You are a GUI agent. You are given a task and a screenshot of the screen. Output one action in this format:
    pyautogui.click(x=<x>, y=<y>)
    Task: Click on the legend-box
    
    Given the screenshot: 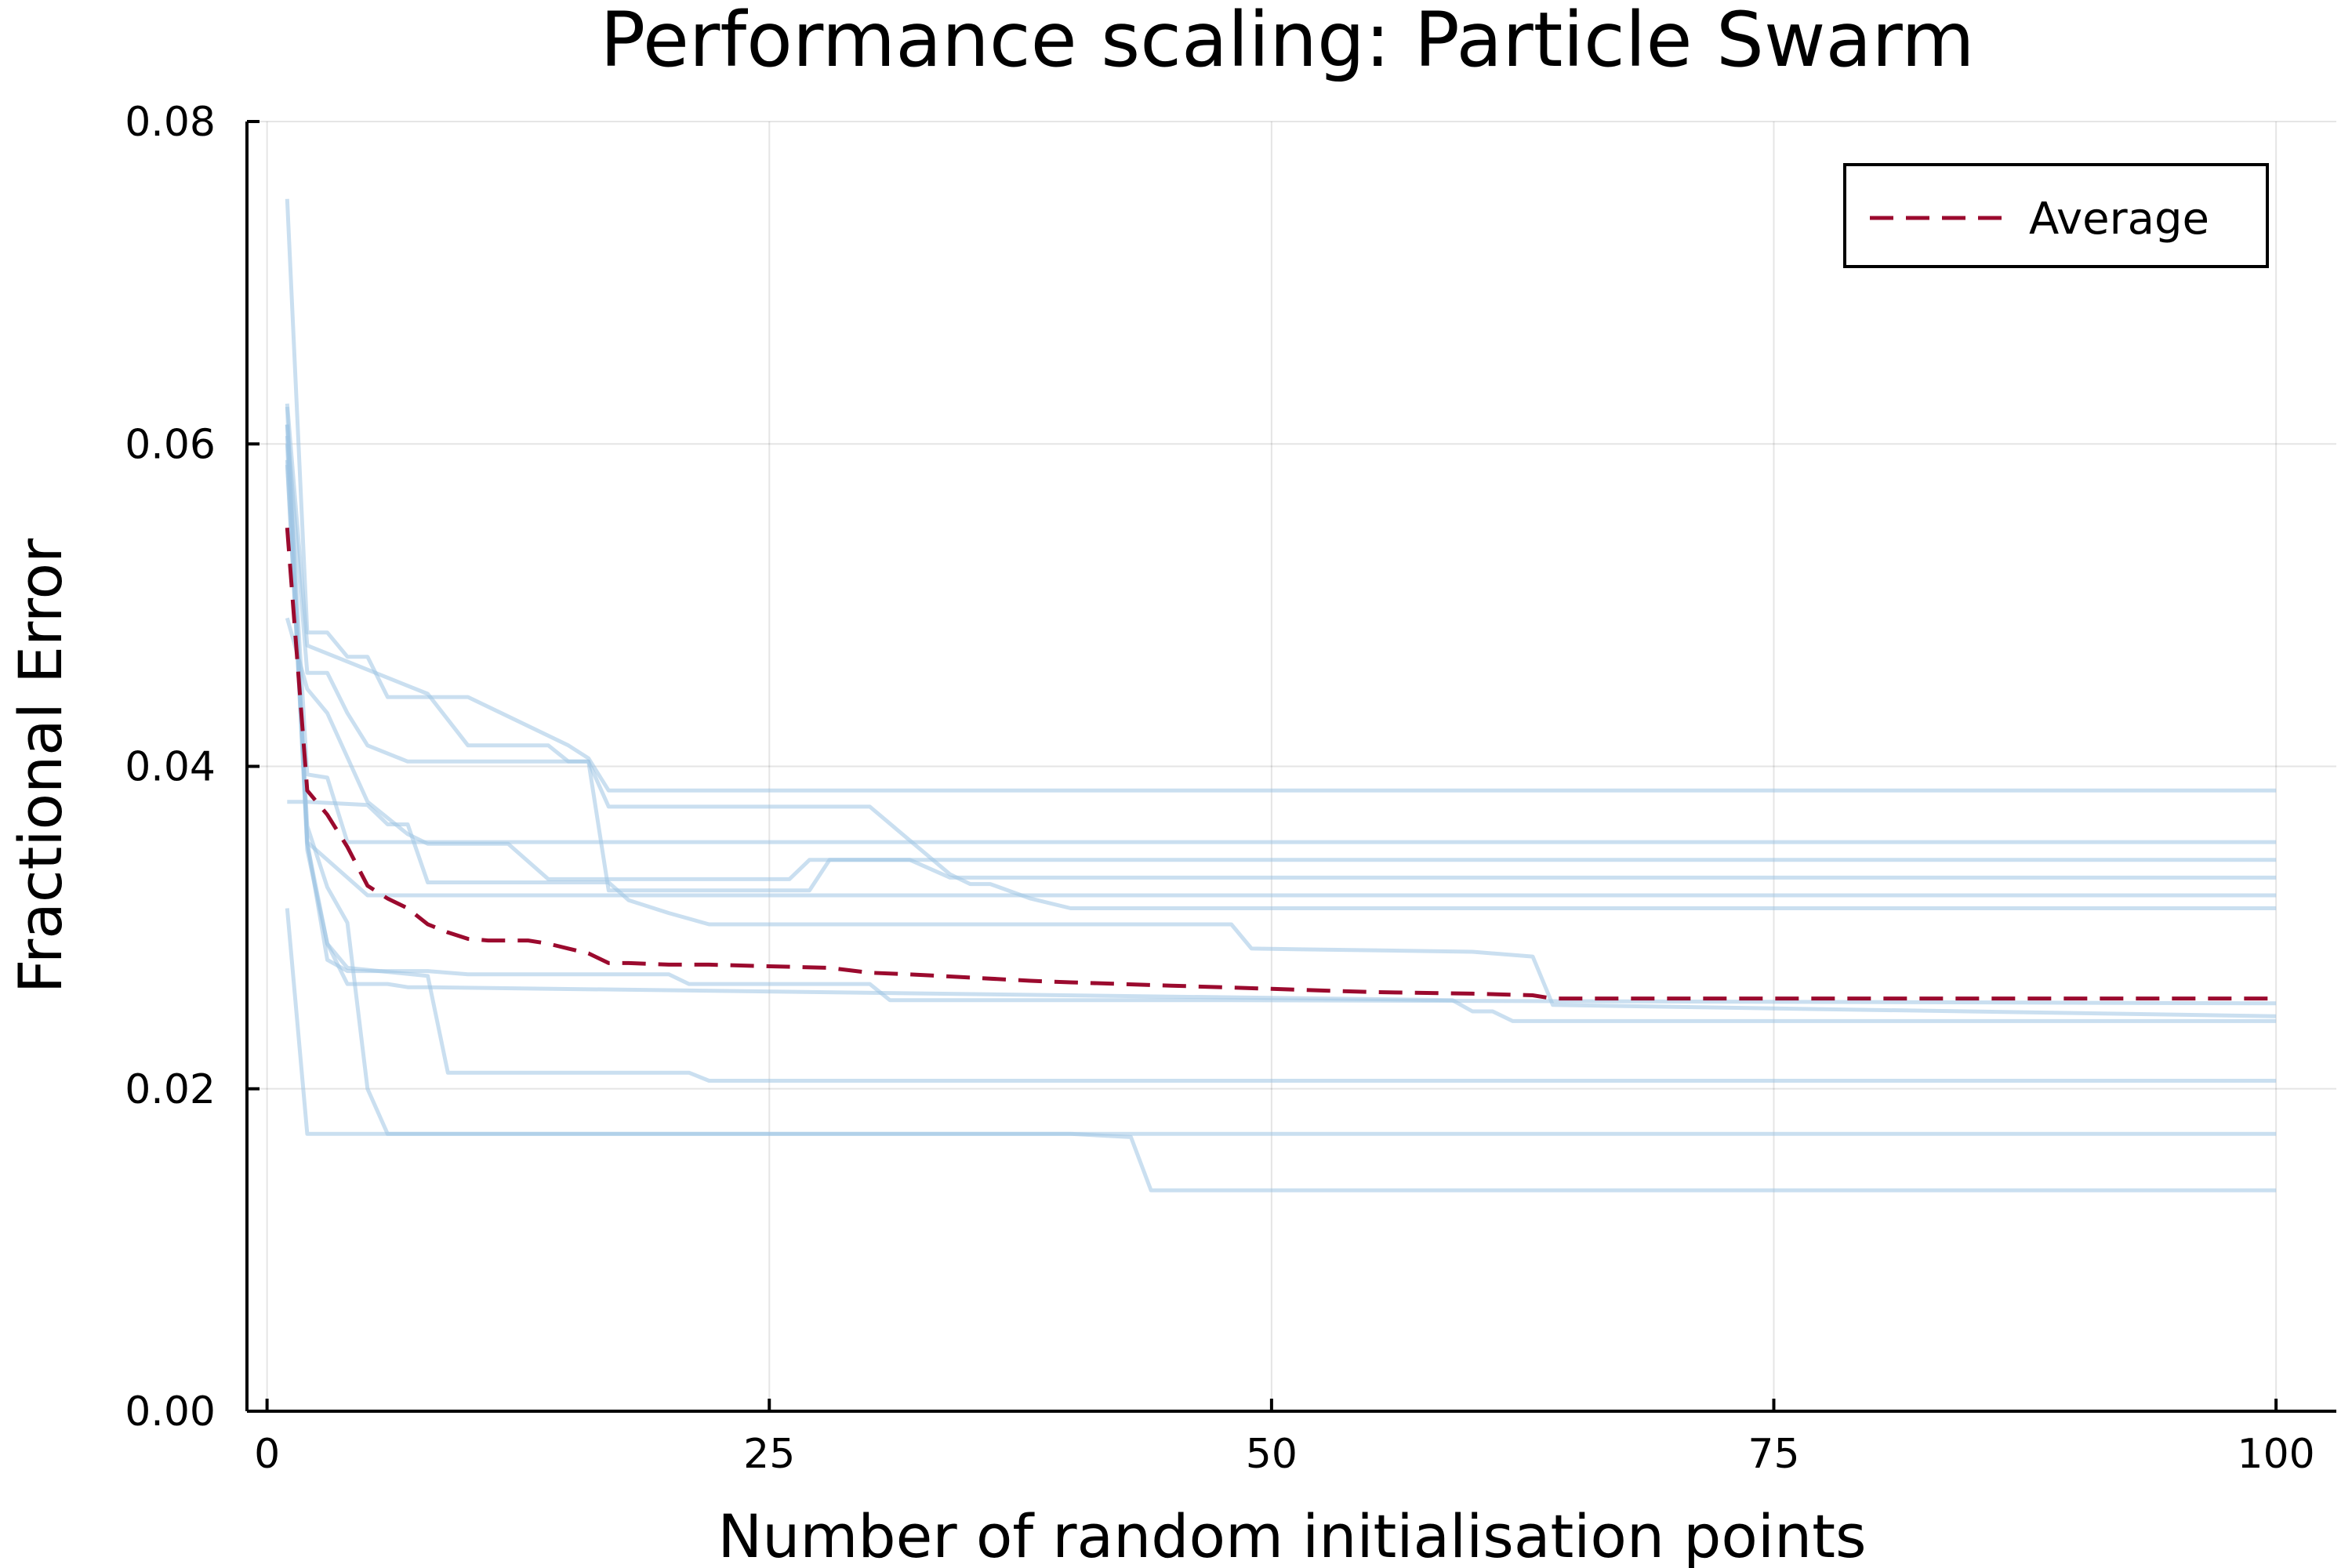 What is the action you would take?
    pyautogui.click(x=2056, y=215)
    